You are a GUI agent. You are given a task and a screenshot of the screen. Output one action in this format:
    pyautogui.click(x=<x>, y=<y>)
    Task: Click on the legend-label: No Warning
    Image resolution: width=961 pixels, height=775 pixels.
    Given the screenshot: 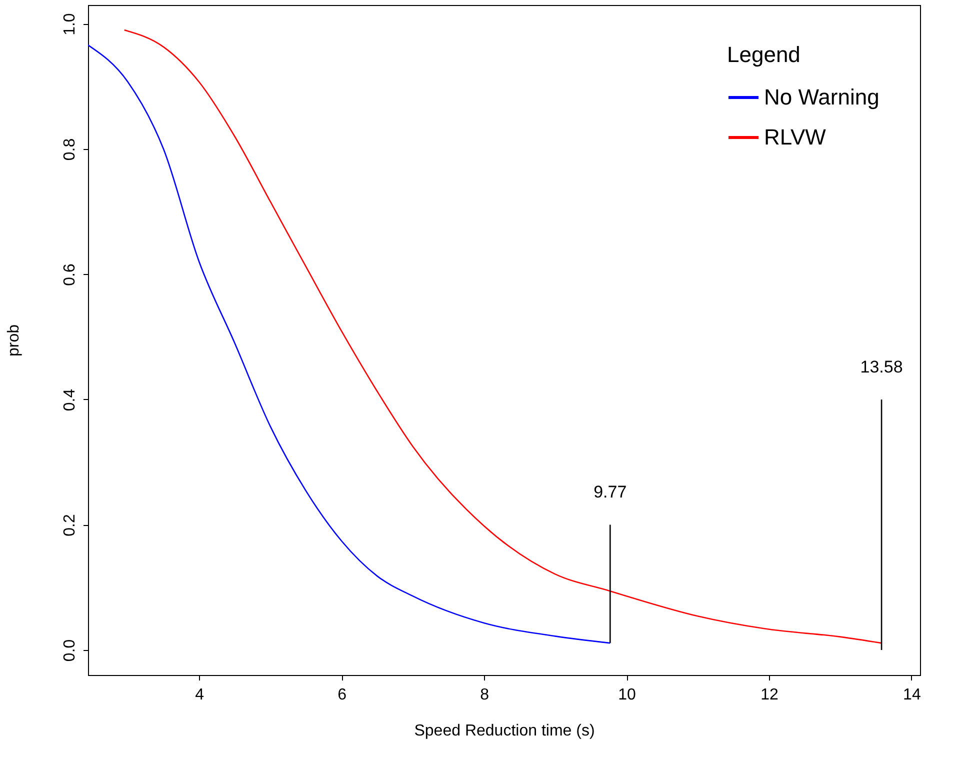 What is the action you would take?
    pyautogui.click(x=822, y=97)
    